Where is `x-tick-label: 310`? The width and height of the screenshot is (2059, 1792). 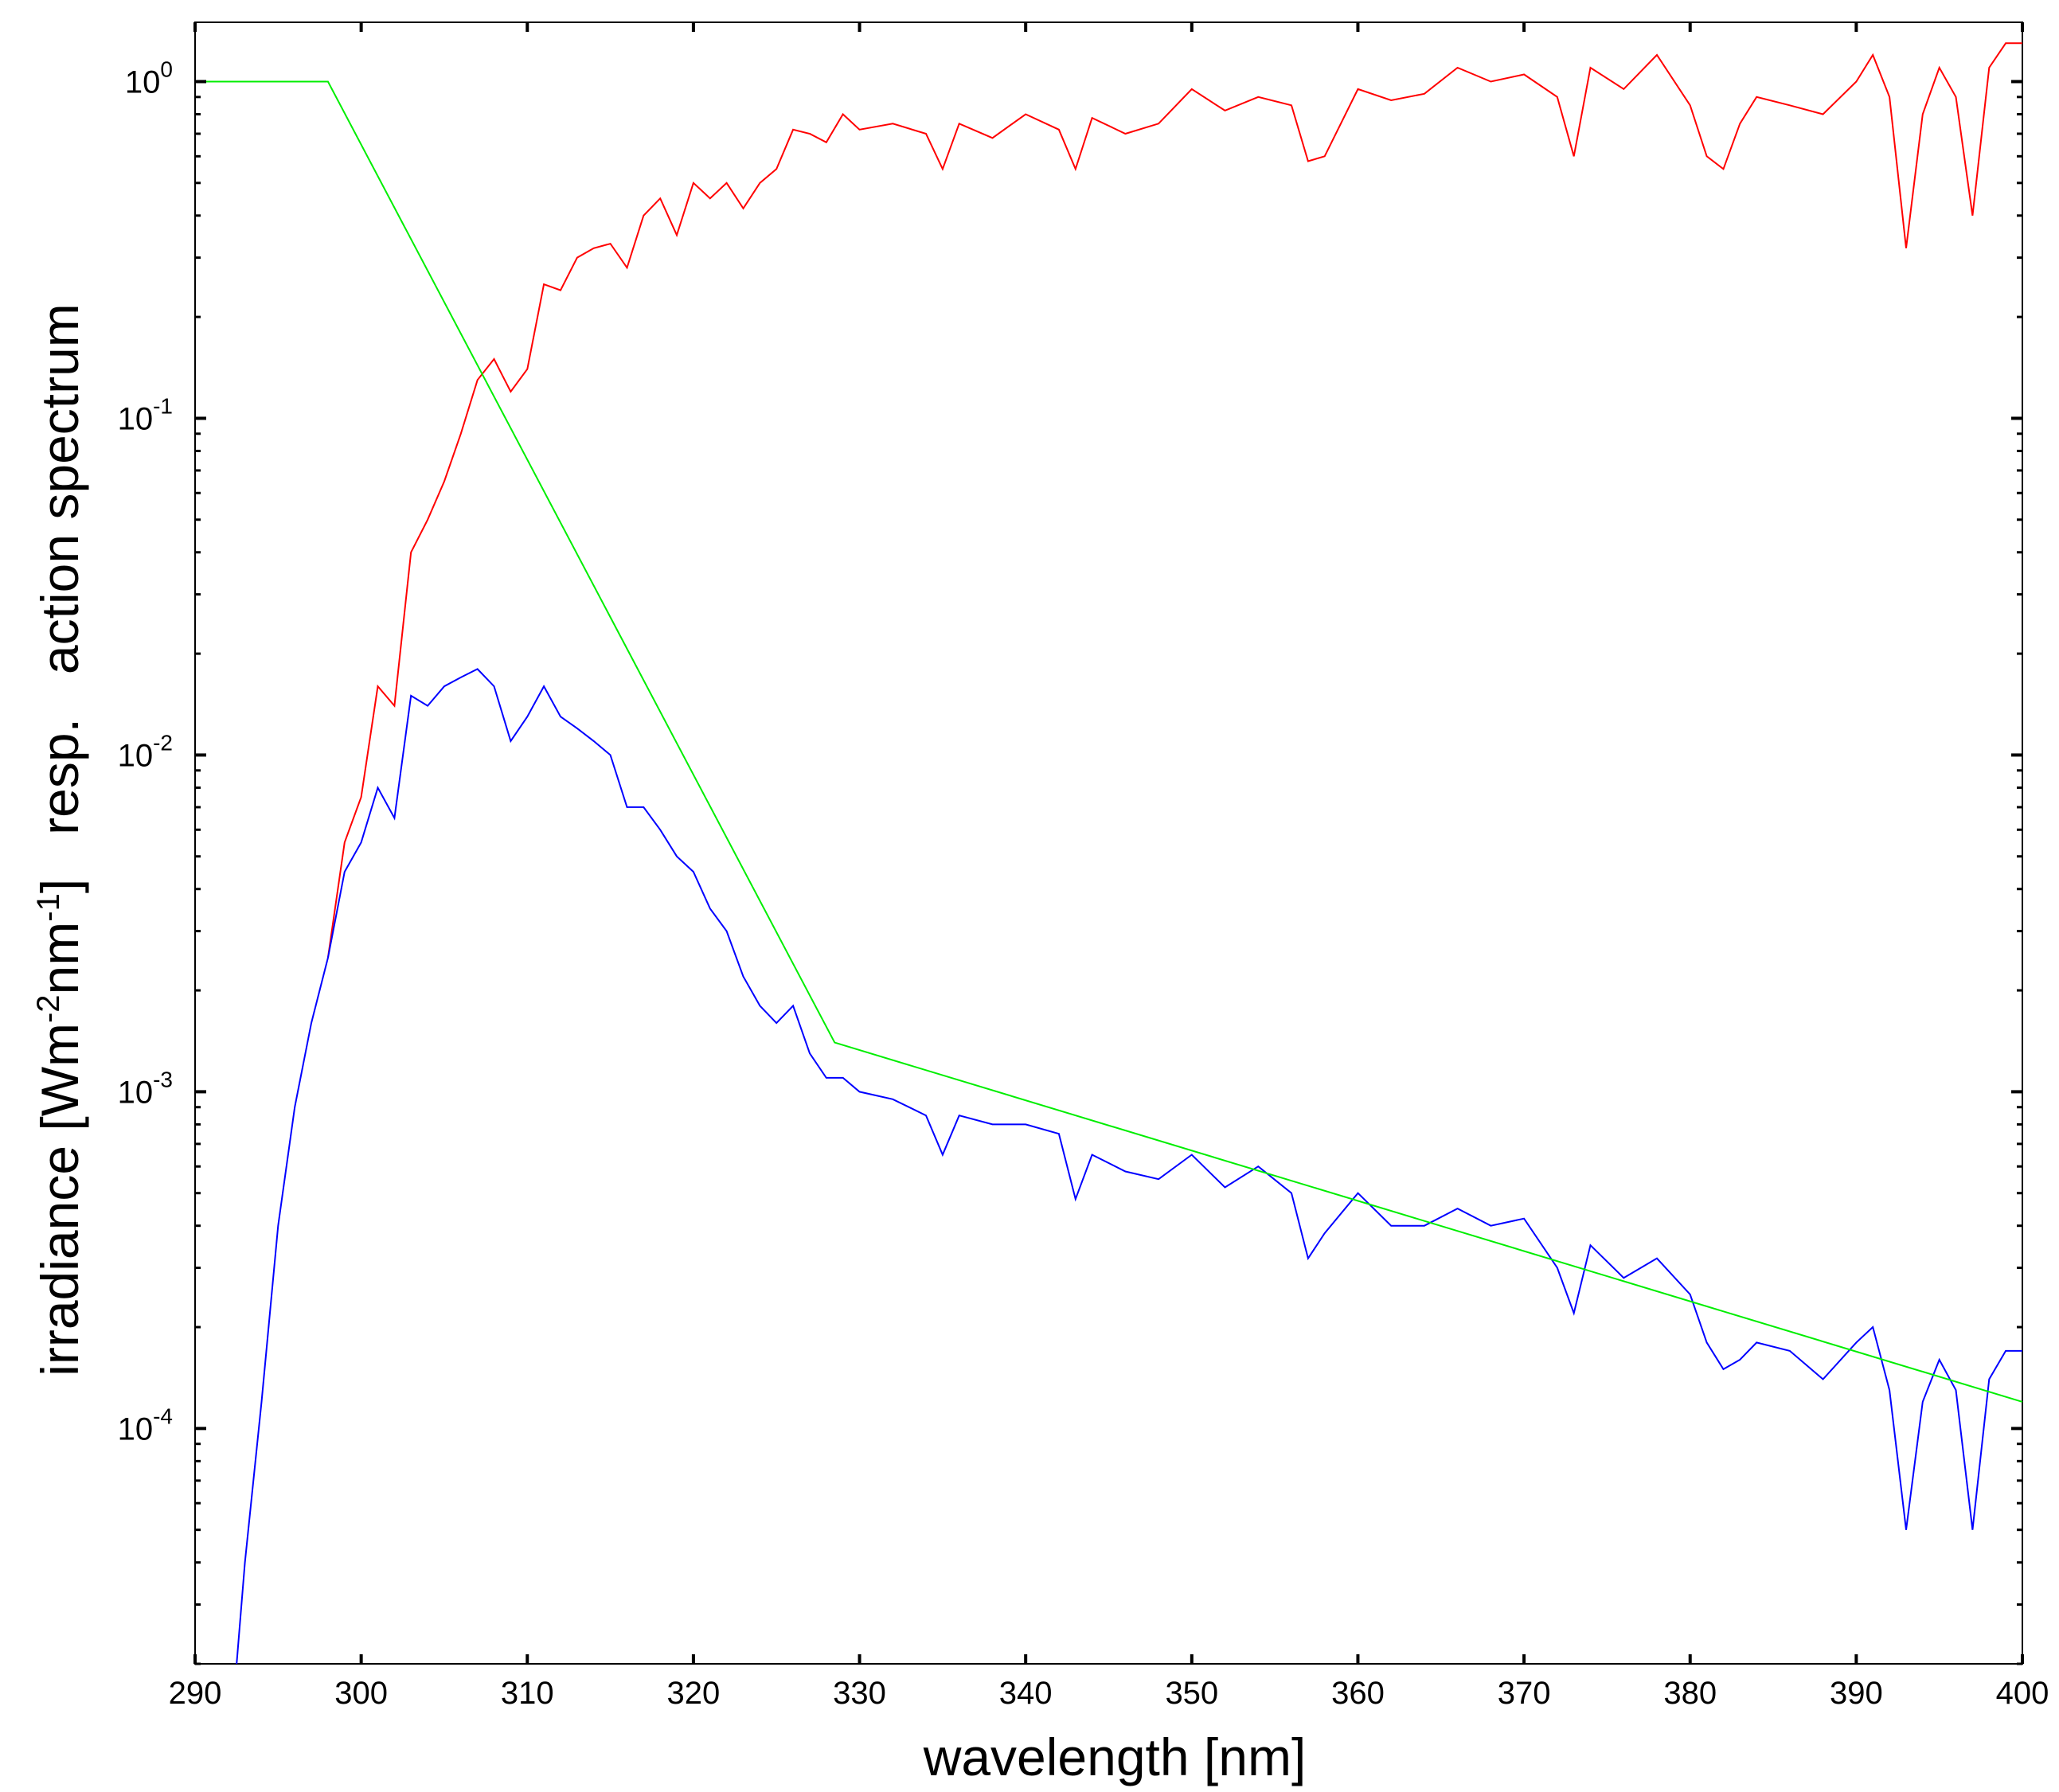 x-tick-label: 310 is located at coordinates (527, 1693).